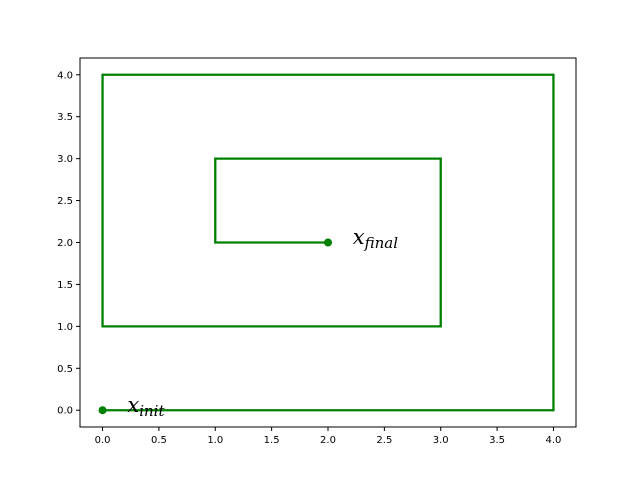 The width and height of the screenshot is (640, 480). I want to click on y-tick-label: 3.5, so click(65, 117).